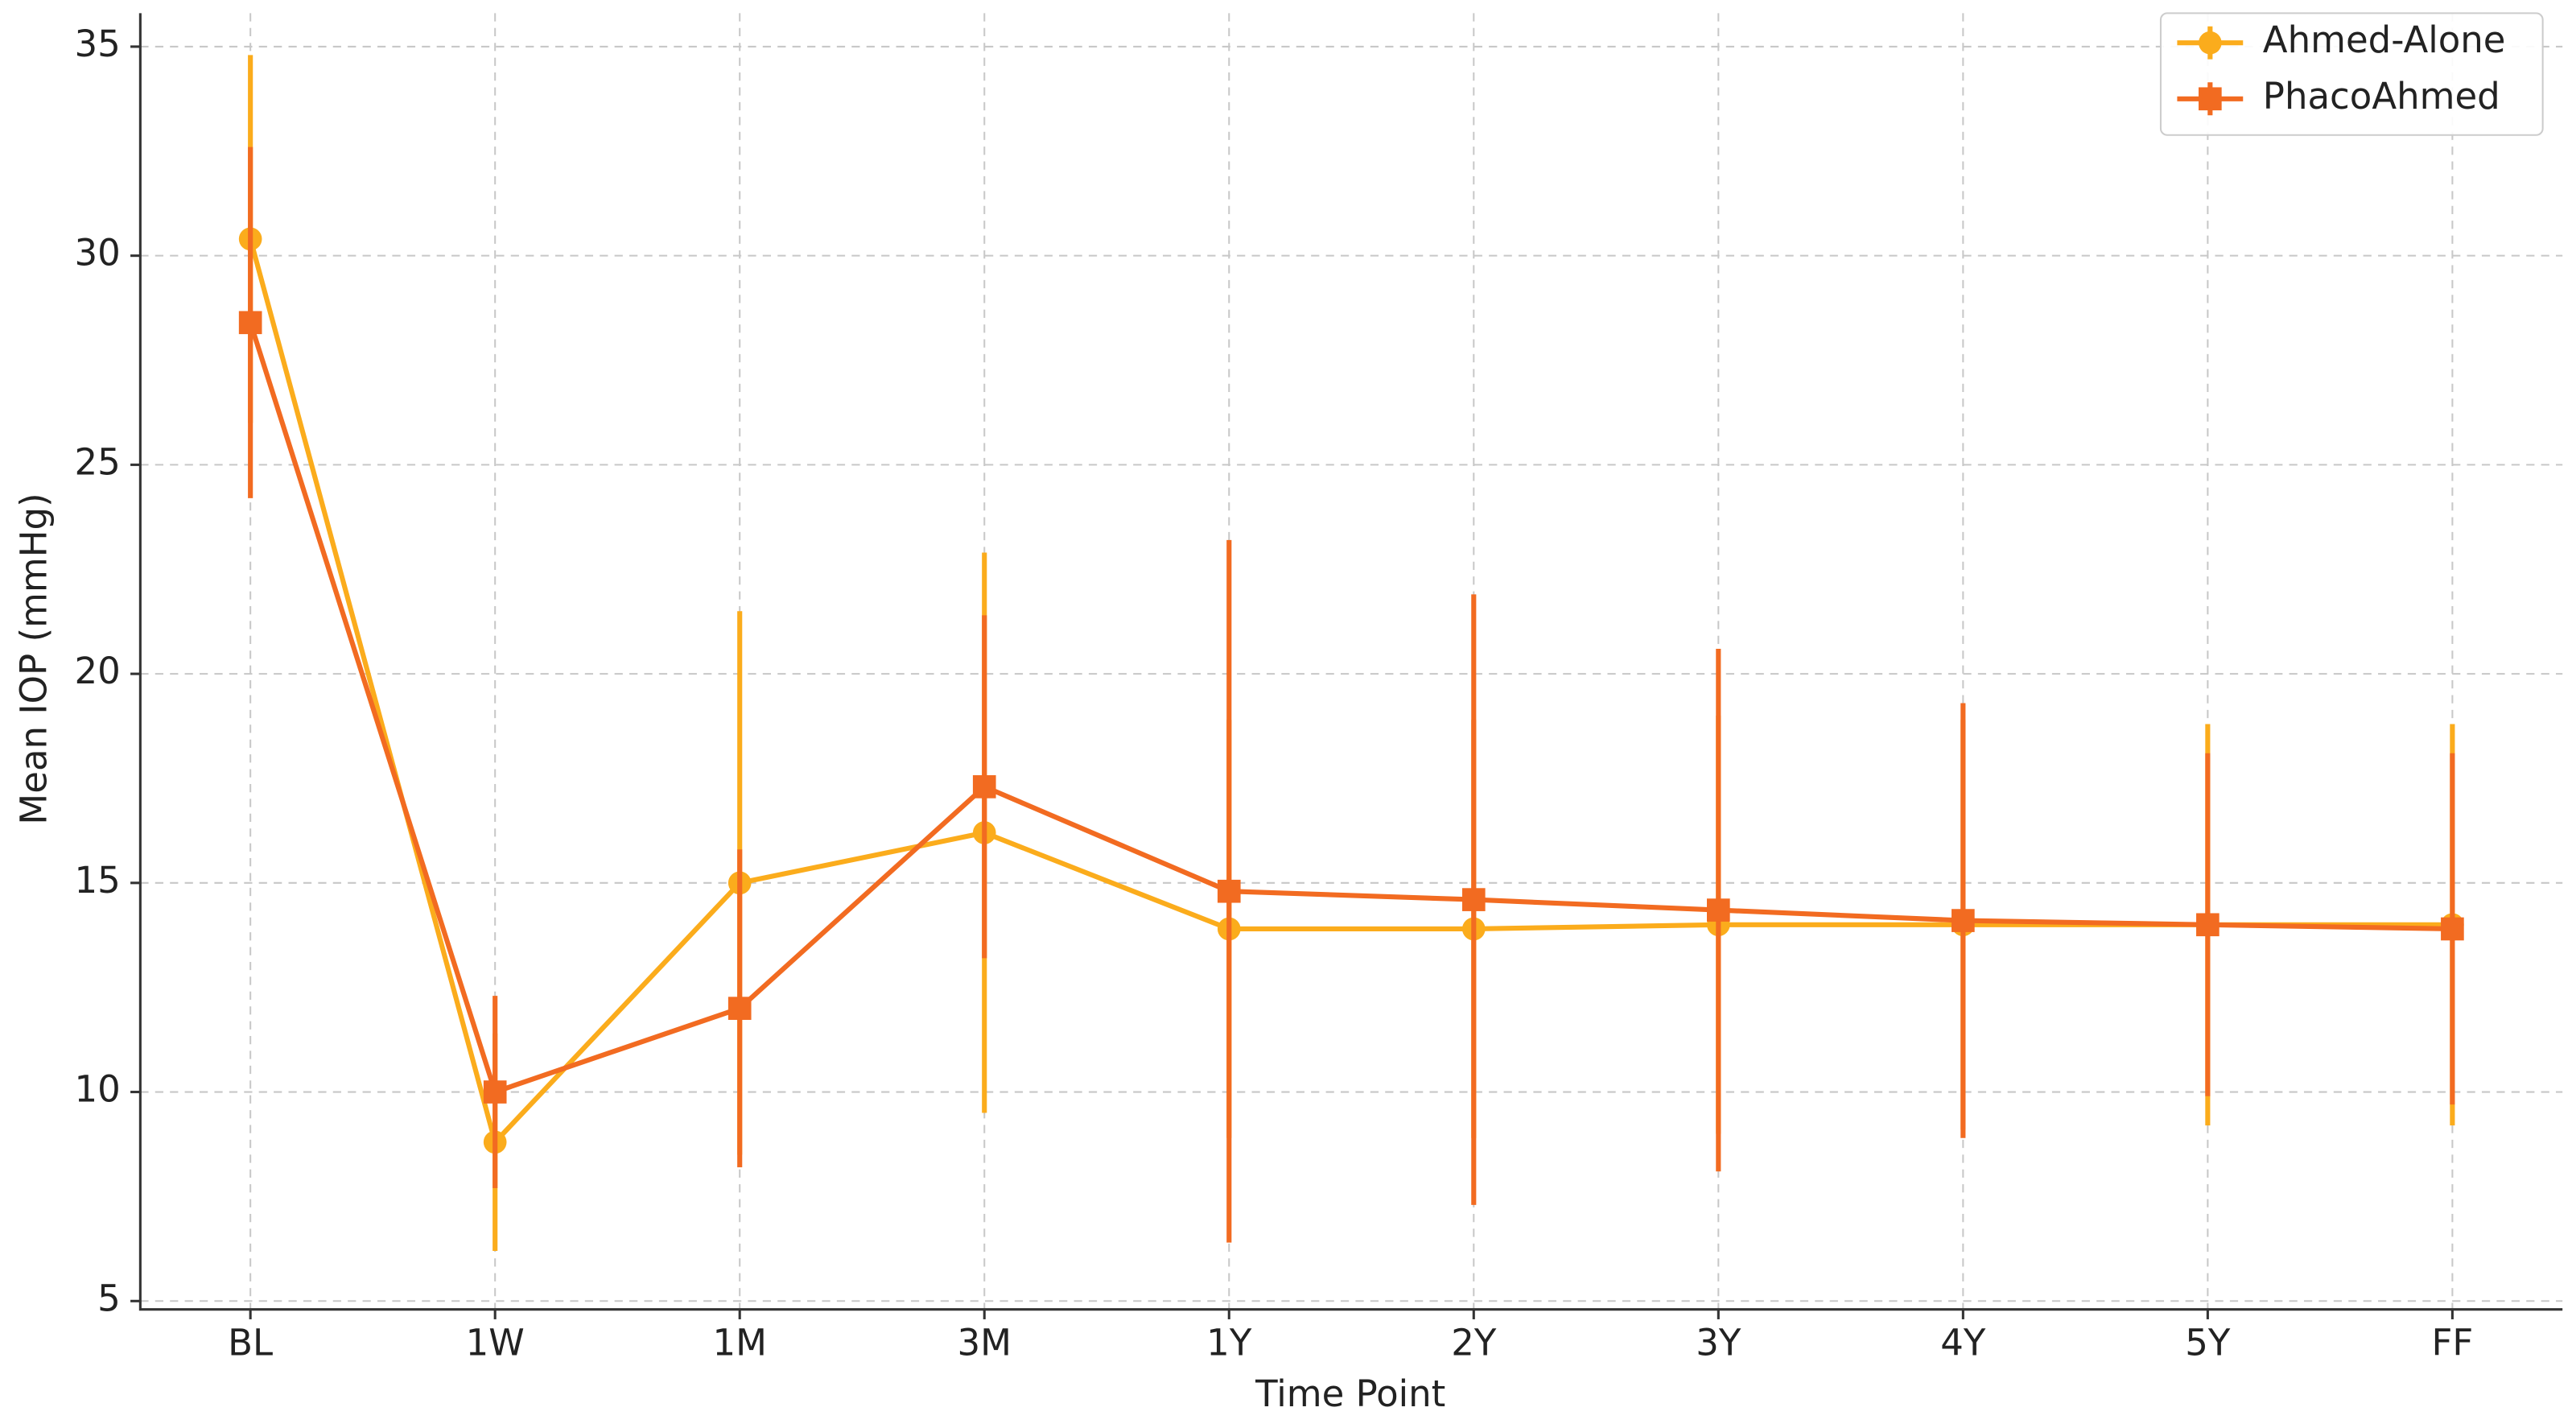 This screenshot has height=1428, width=2576. Describe the element at coordinates (98, 880) in the screenshot. I see `y-tick-label: 15` at that location.